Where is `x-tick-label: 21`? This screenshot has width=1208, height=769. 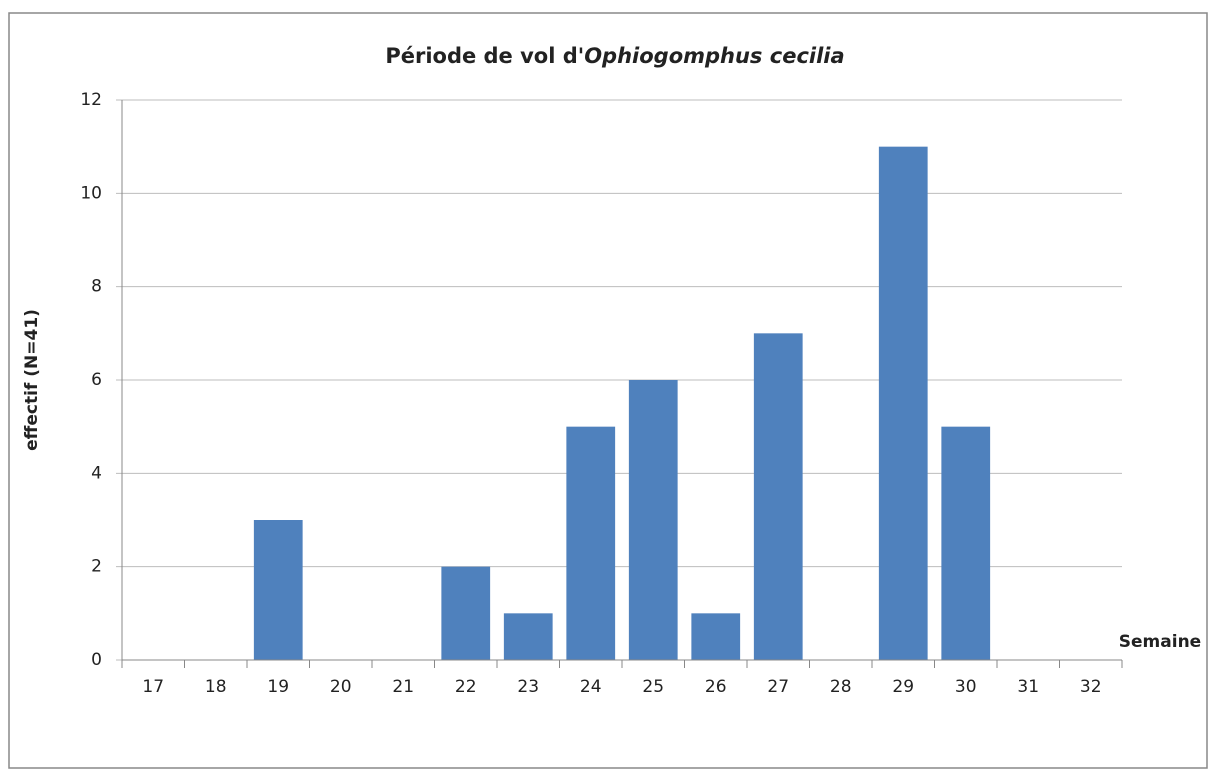 x-tick-label: 21 is located at coordinates (403, 687).